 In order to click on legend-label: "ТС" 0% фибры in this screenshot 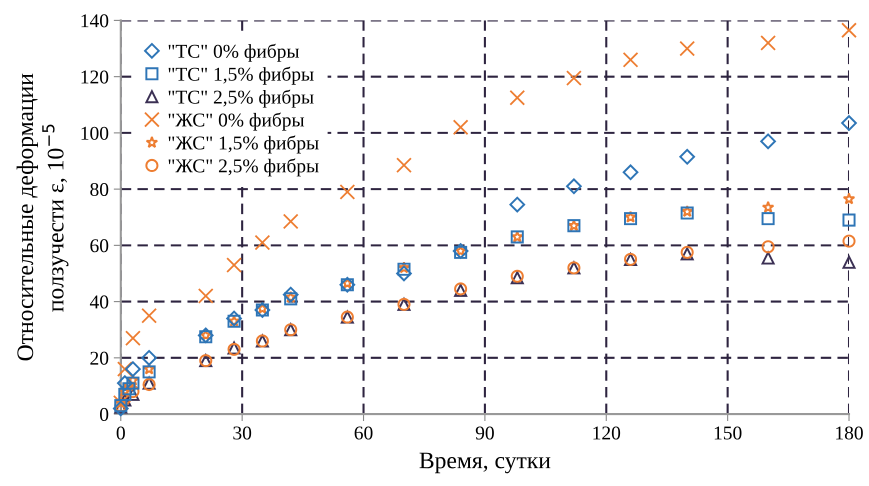, I will do `click(234, 53)`.